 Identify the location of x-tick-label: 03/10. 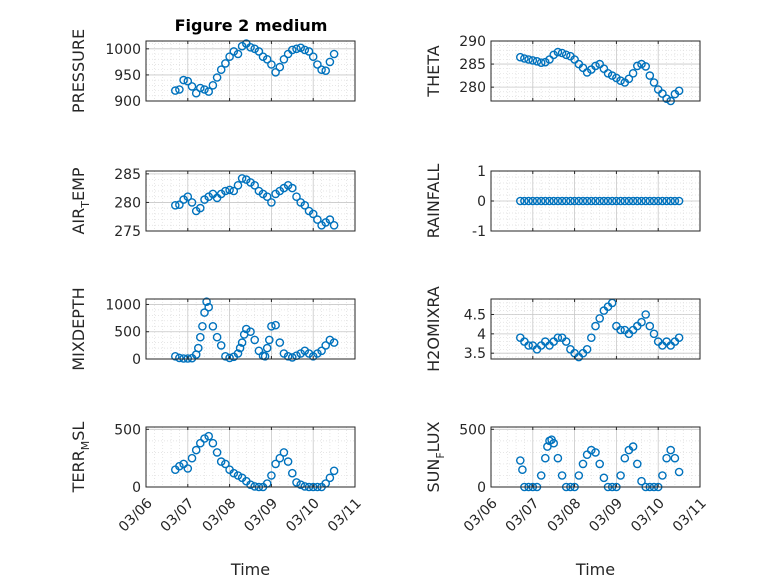
(648, 515).